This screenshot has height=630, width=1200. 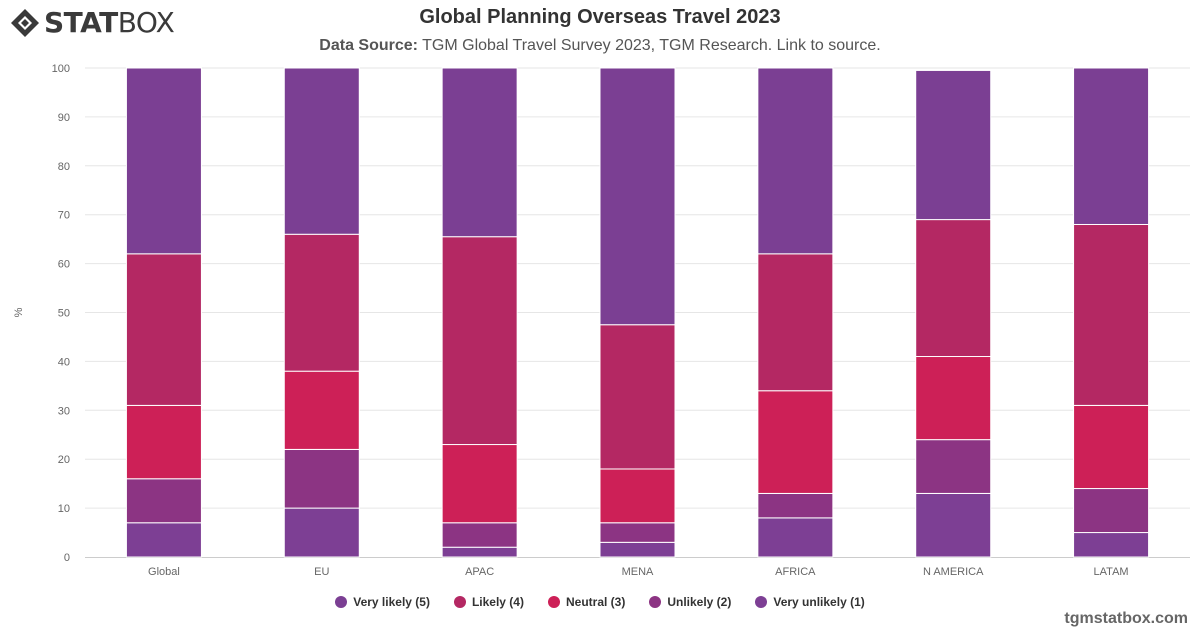 What do you see at coordinates (368, 45) in the screenshot?
I see `subtitle-label: Data Source:` at bounding box center [368, 45].